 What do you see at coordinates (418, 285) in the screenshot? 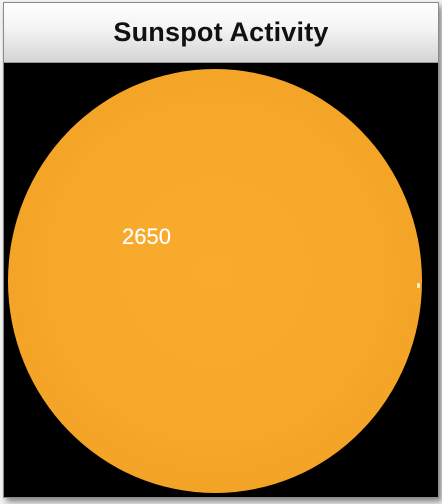
I see `limb-bright-spot` at bounding box center [418, 285].